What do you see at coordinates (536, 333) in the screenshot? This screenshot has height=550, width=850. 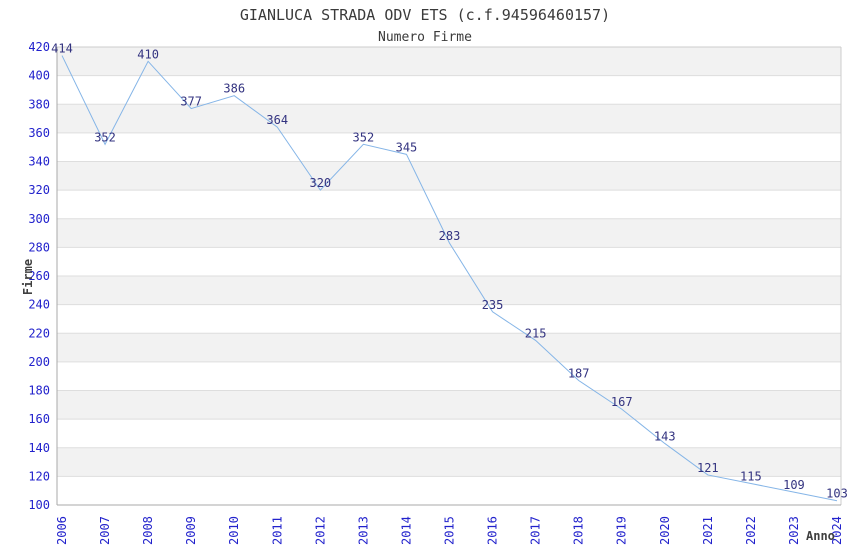 I see `data-label: 215` at bounding box center [536, 333].